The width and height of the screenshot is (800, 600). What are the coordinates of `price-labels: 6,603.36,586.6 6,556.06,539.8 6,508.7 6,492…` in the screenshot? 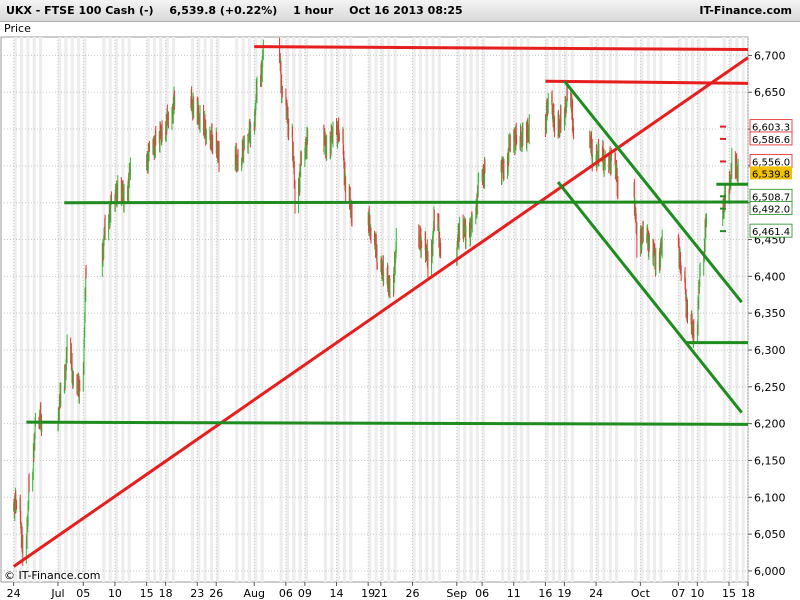 It's located at (756, 178).